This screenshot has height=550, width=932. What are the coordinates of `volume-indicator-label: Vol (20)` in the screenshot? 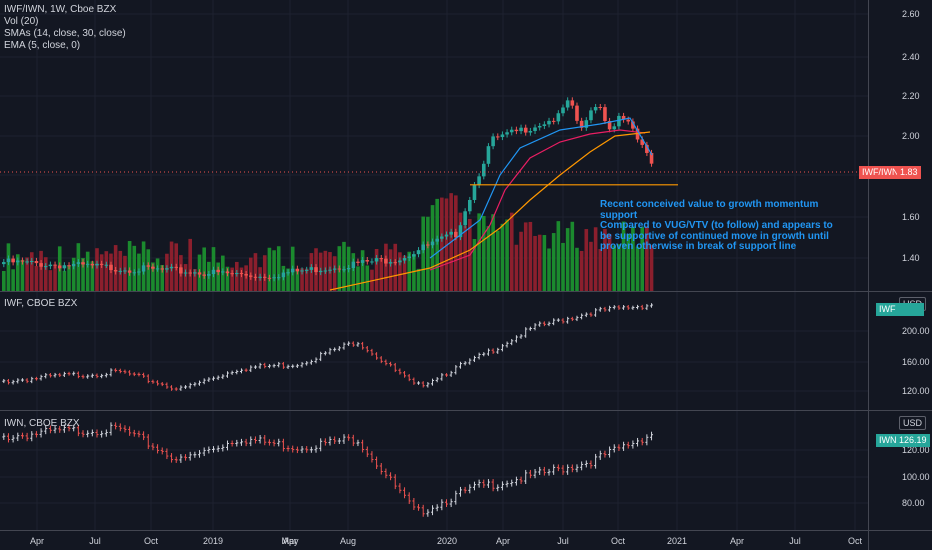 It's located at (21, 21).